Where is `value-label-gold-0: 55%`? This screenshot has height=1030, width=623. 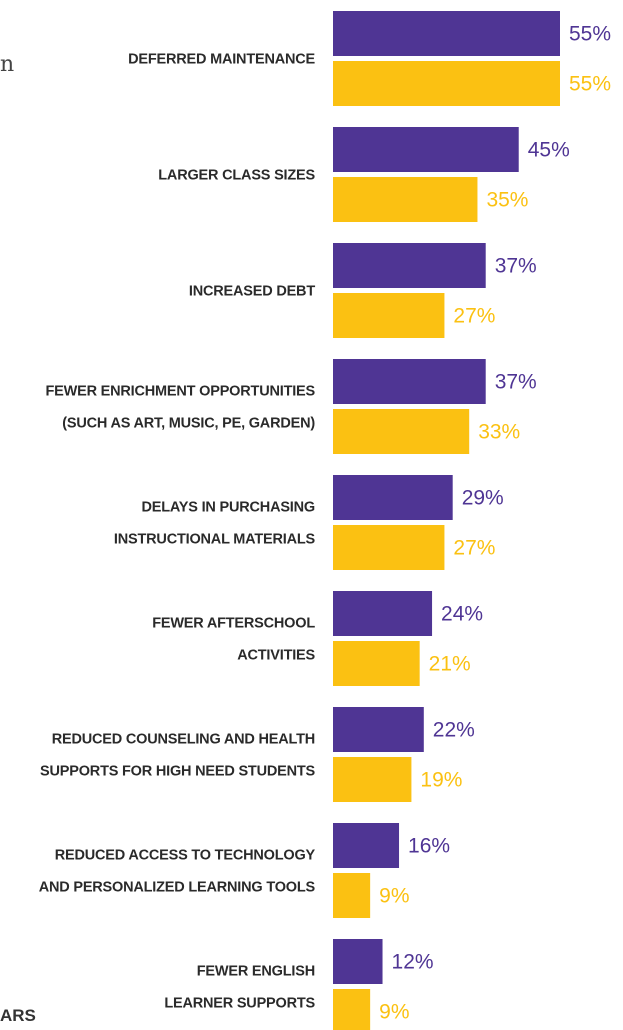 value-label-gold-0: 55% is located at coordinates (590, 84).